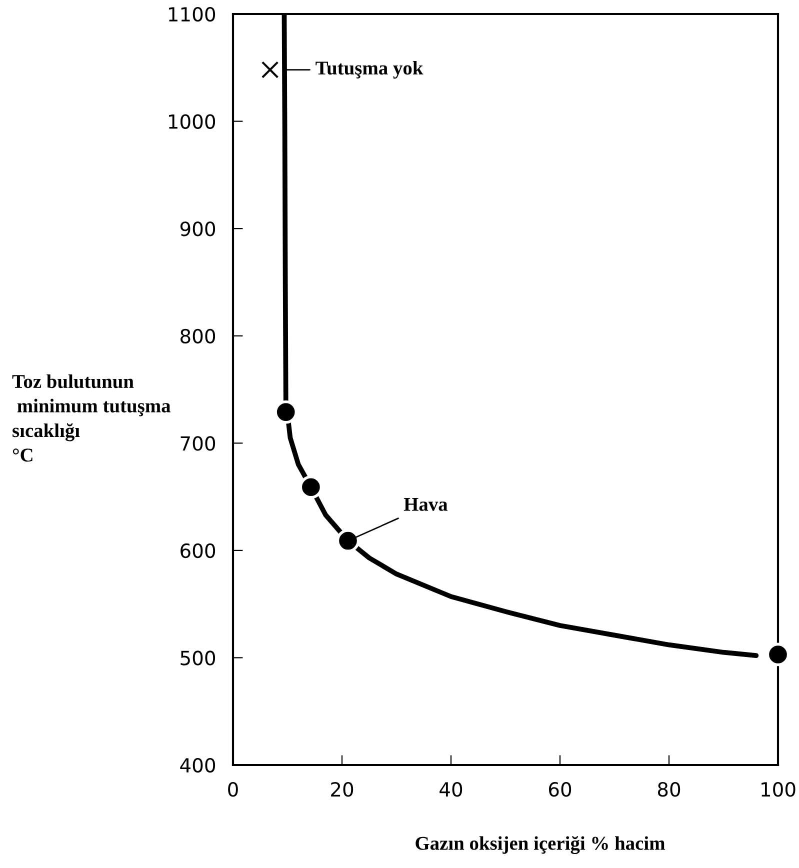  Describe the element at coordinates (198, 229) in the screenshot. I see `y-tick-label: 900` at that location.